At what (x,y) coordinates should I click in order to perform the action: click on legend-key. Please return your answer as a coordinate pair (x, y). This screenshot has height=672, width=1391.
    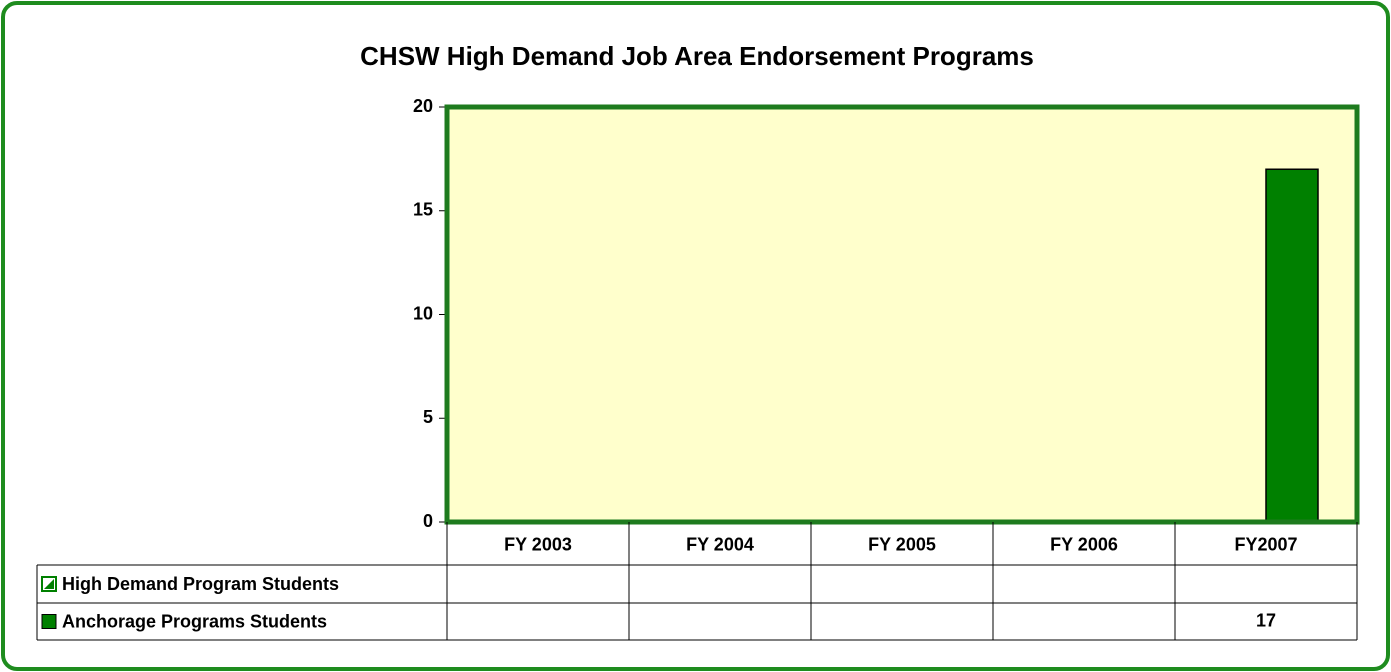
    Looking at the image, I should click on (49, 621).